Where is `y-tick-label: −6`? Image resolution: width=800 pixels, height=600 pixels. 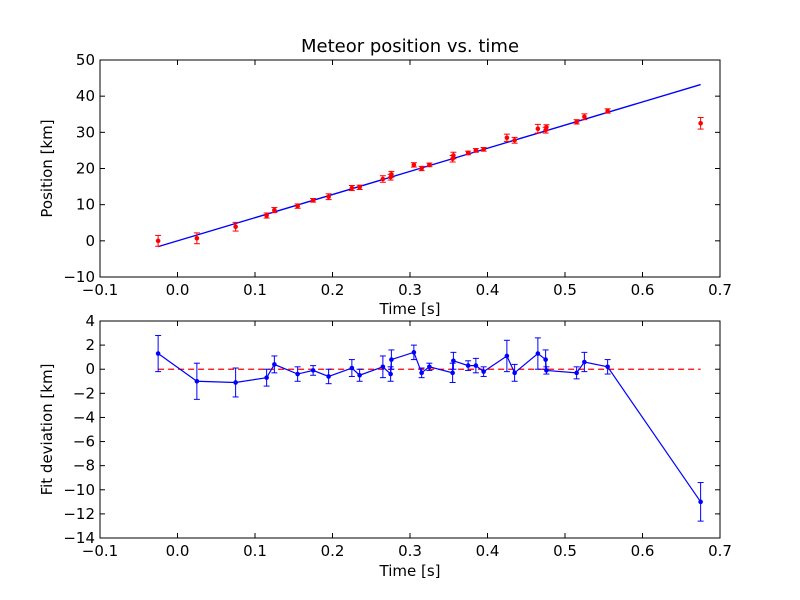 y-tick-label: −6 is located at coordinates (84, 442).